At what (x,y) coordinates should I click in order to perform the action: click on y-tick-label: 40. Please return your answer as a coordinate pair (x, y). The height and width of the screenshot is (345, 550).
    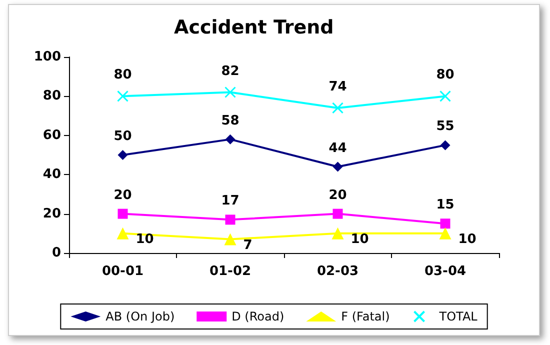
    Looking at the image, I should click on (51, 174).